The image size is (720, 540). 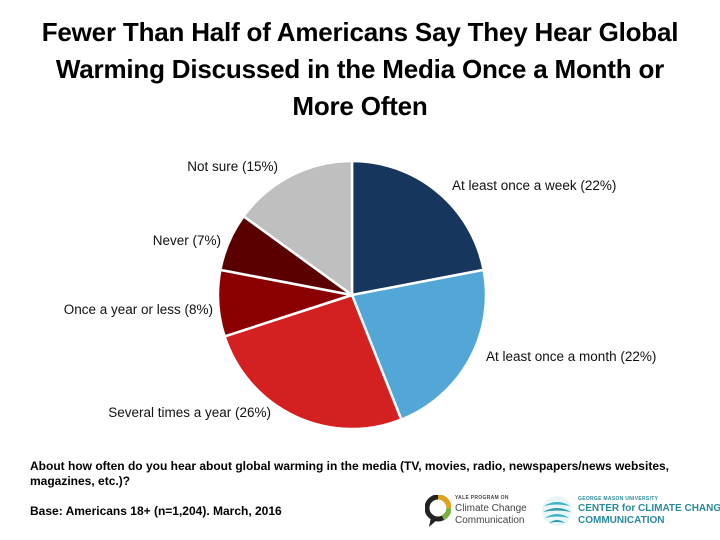 I want to click on slice-label: Several times a year (26%), so click(x=189, y=412).